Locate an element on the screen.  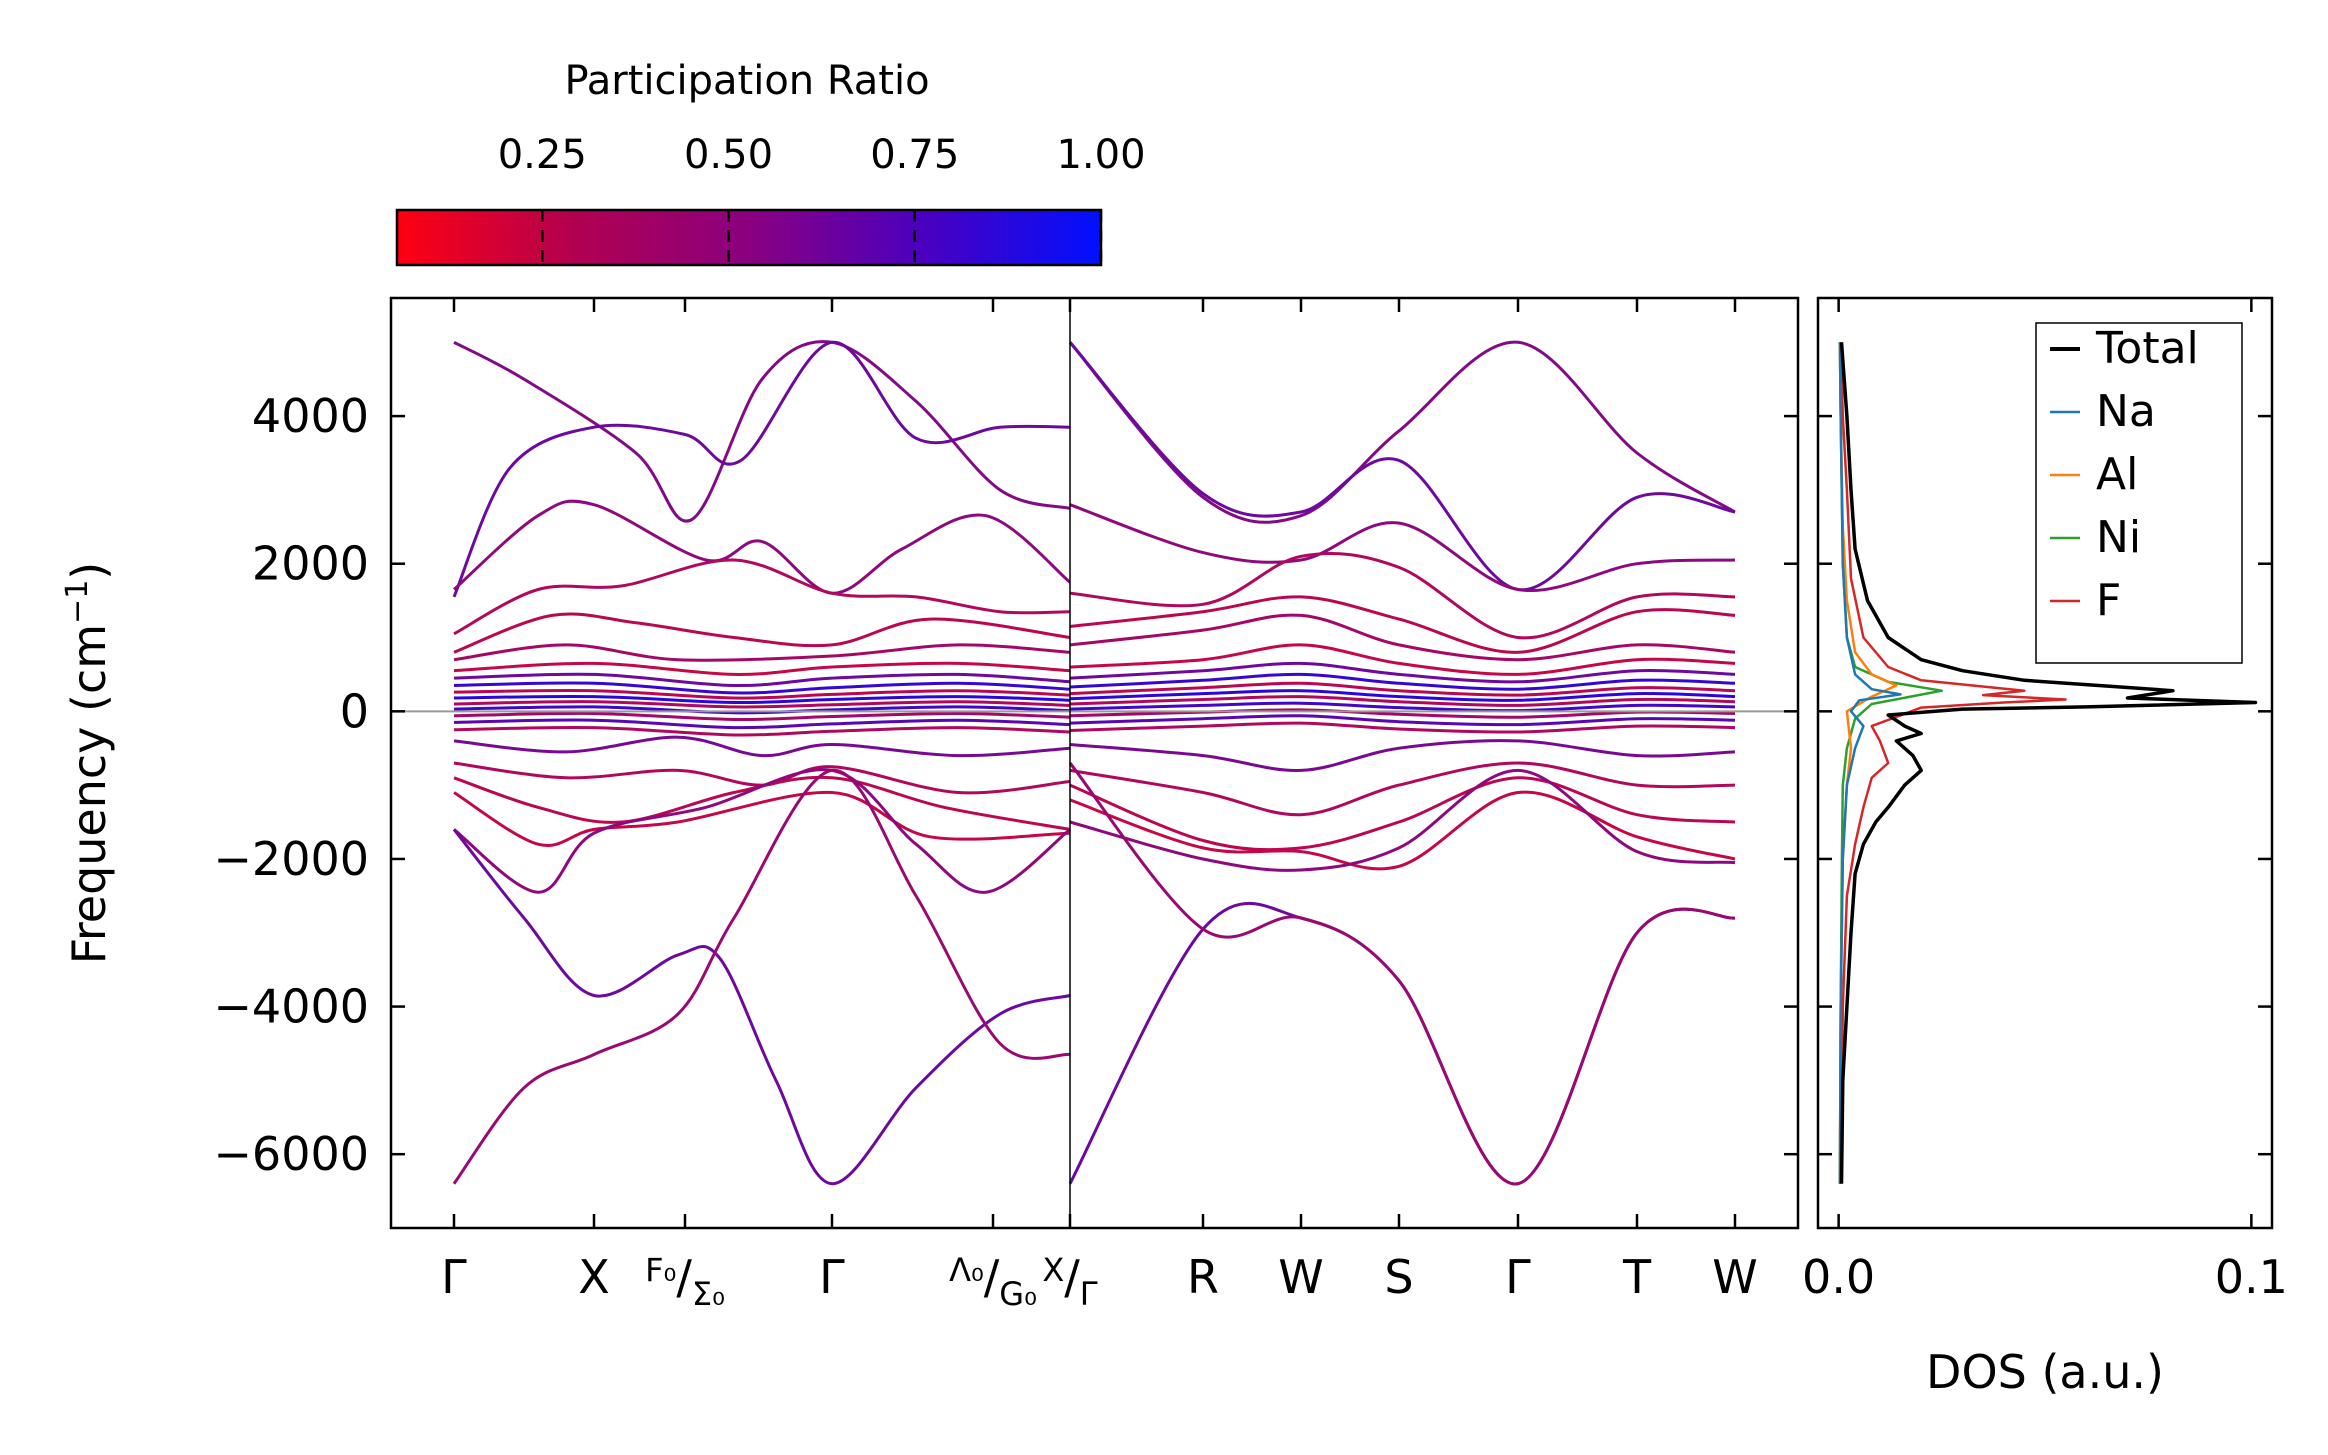
y-tick-label: 0 is located at coordinates (354, 711).